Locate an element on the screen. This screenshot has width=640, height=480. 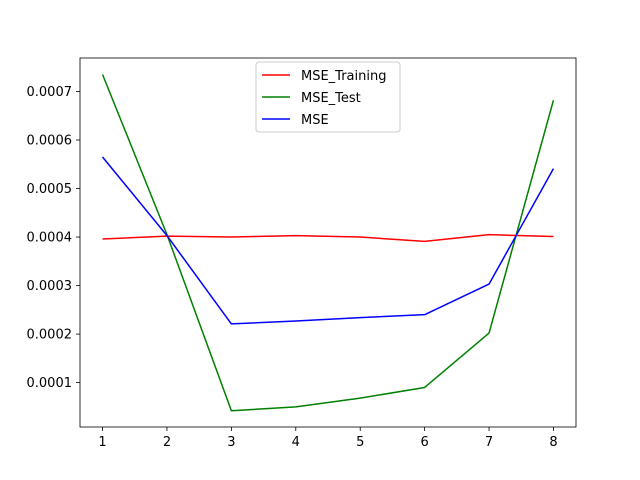
x-tick-label: 5 is located at coordinates (360, 442).